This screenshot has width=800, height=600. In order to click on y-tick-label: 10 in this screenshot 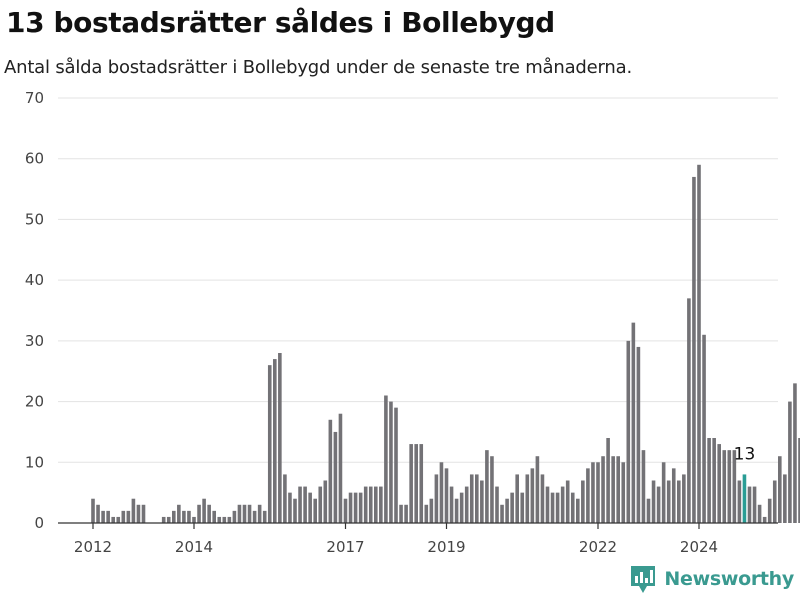, I will do `click(34, 462)`.